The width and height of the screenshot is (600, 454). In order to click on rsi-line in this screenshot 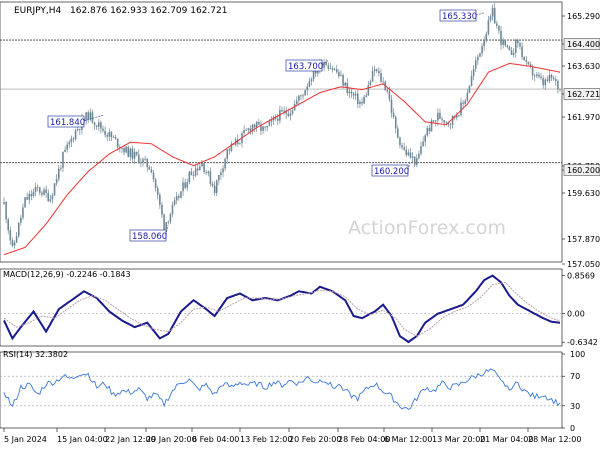, I will do `click(282, 389)`.